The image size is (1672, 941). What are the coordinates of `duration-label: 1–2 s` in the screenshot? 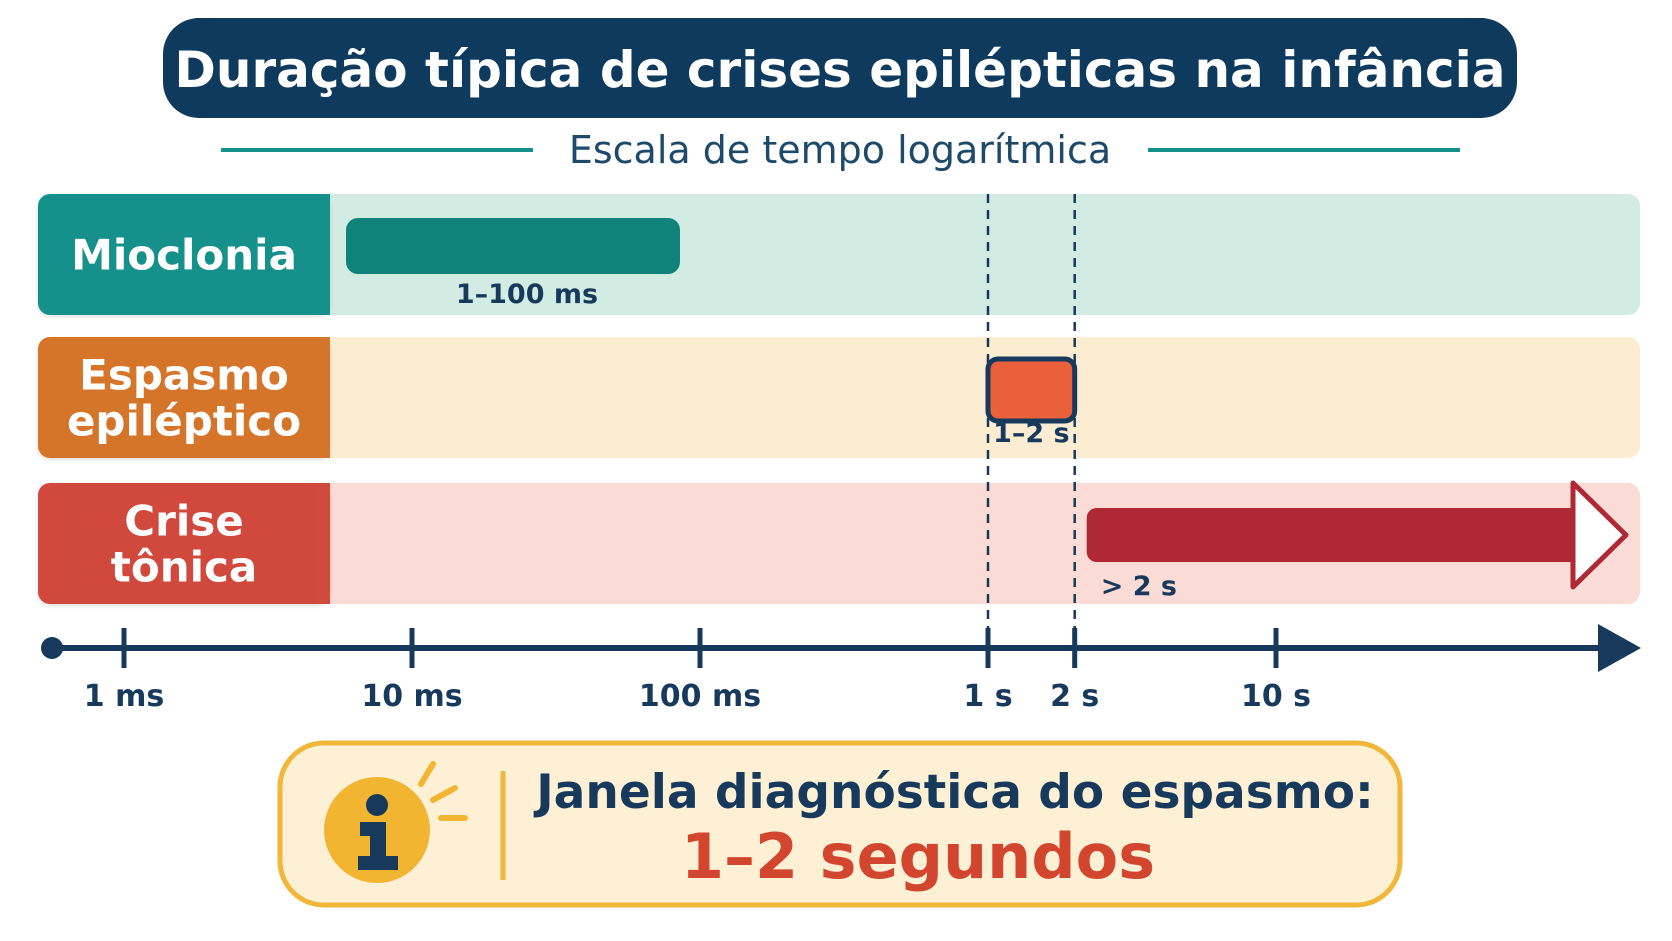 It's located at (1031, 433).